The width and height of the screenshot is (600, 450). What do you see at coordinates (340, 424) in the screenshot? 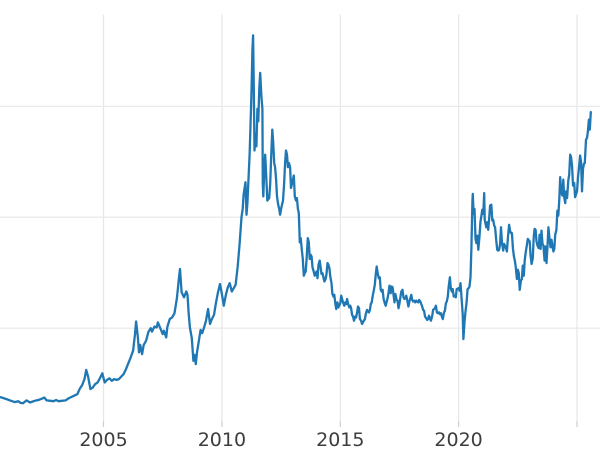
I see `x-axis-ticks` at bounding box center [340, 424].